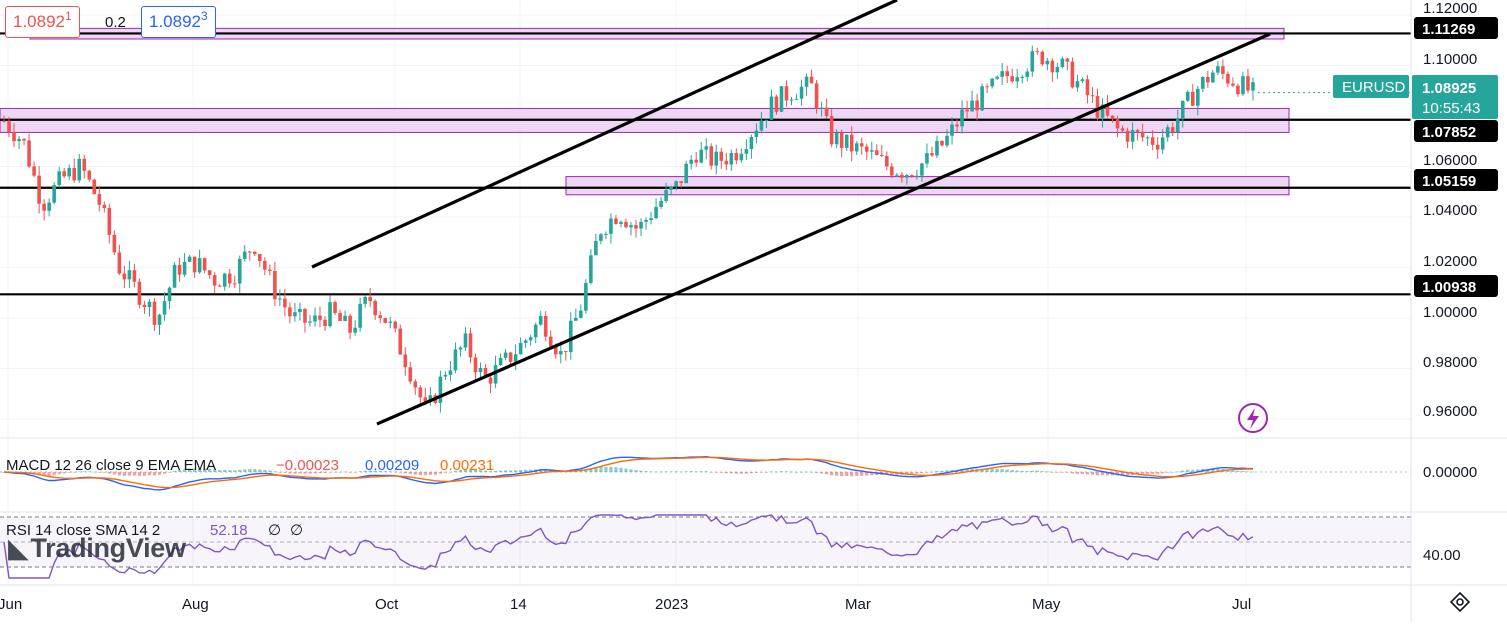 The width and height of the screenshot is (1507, 628). Describe the element at coordinates (518, 604) in the screenshot. I see `time-axis-label: 14` at that location.